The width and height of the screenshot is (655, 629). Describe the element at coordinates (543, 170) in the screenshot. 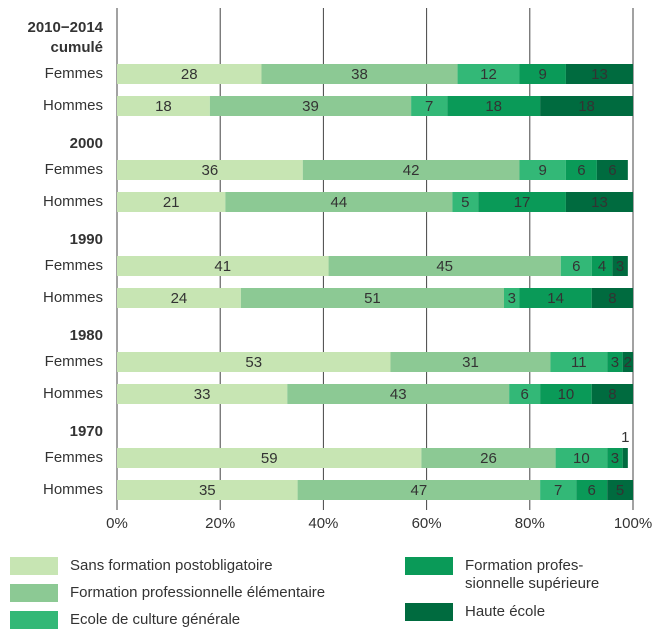

I see `value-label: 9` at that location.